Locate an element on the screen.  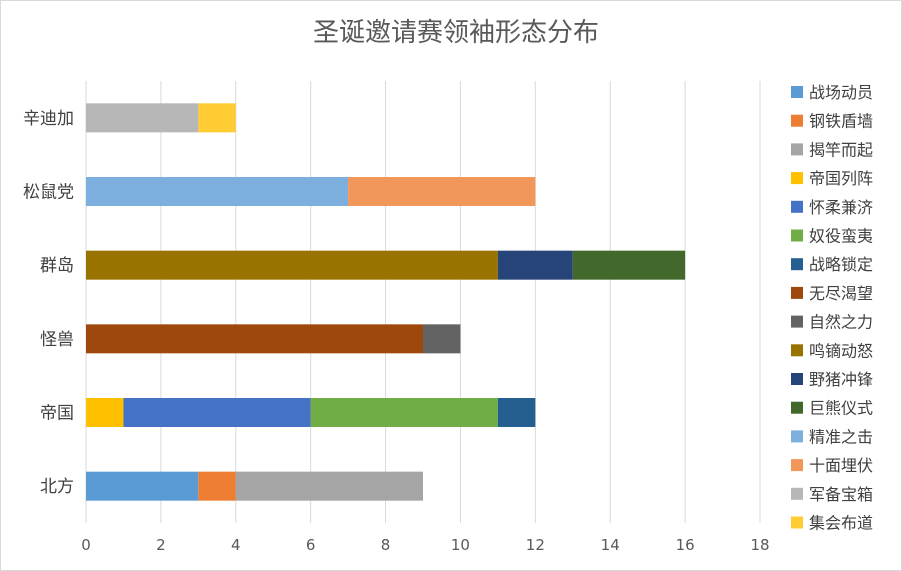
legend-entry-label: 钢铁盾墙 is located at coordinates (841, 121).